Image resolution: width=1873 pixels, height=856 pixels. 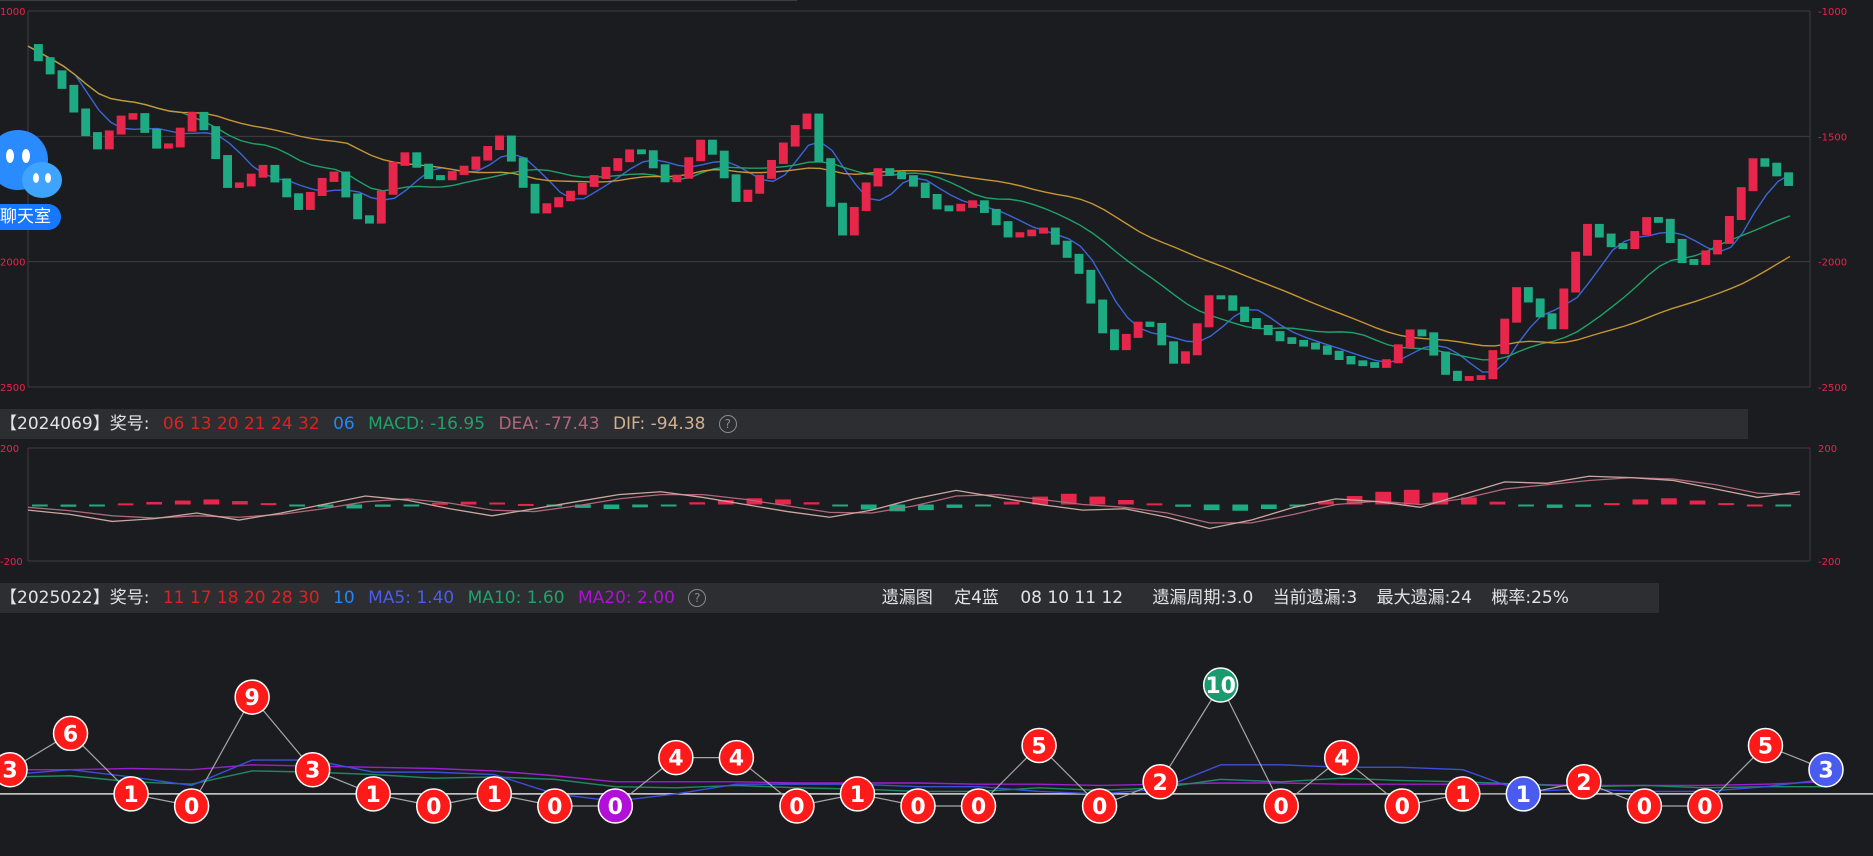 What do you see at coordinates (9, 771) in the screenshot?
I see `omission-value: 3` at bounding box center [9, 771].